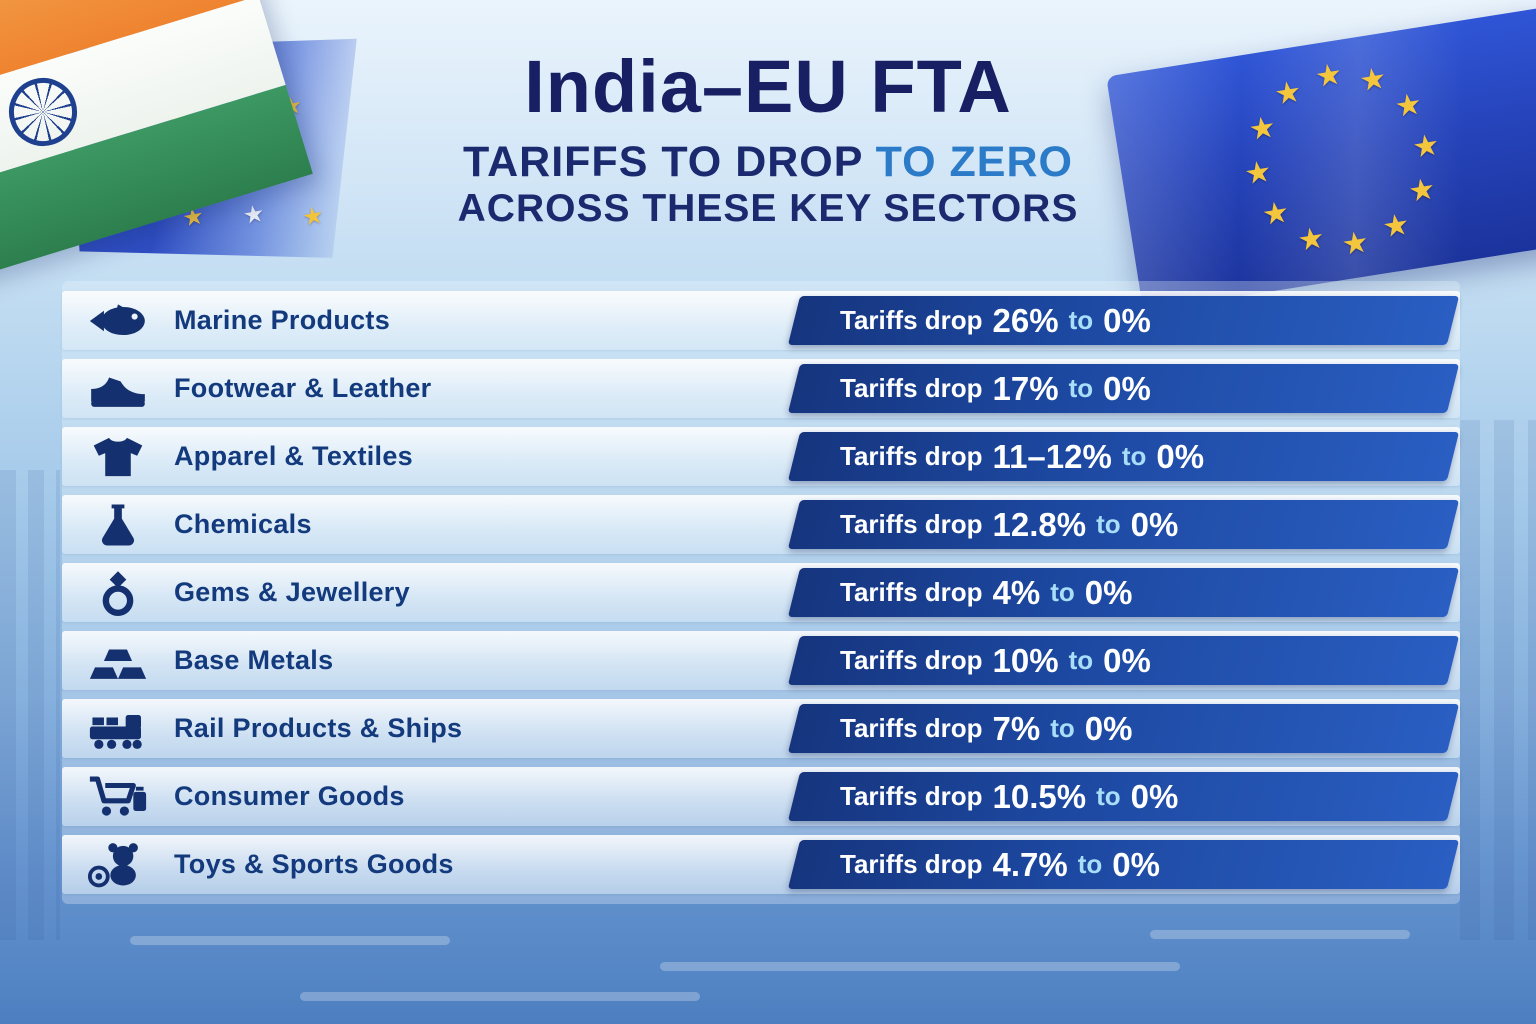 Image resolution: width=1536 pixels, height=1024 pixels. What do you see at coordinates (318, 728) in the screenshot?
I see `sector-label: Rail Products & Ships` at bounding box center [318, 728].